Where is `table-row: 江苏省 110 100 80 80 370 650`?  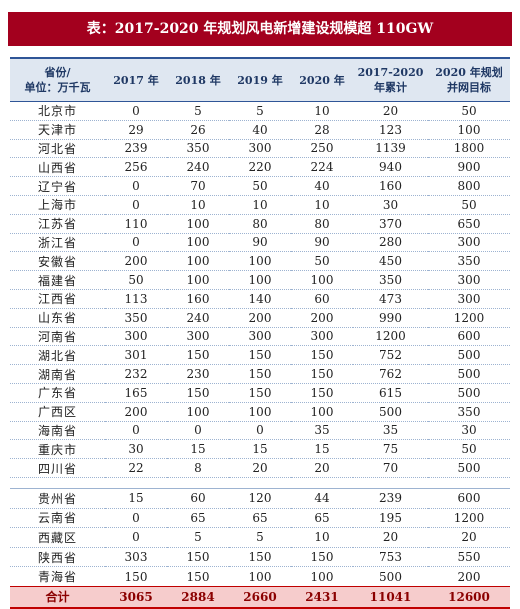 table-row: 江苏省 110 100 80 80 370 650 is located at coordinates (260, 224).